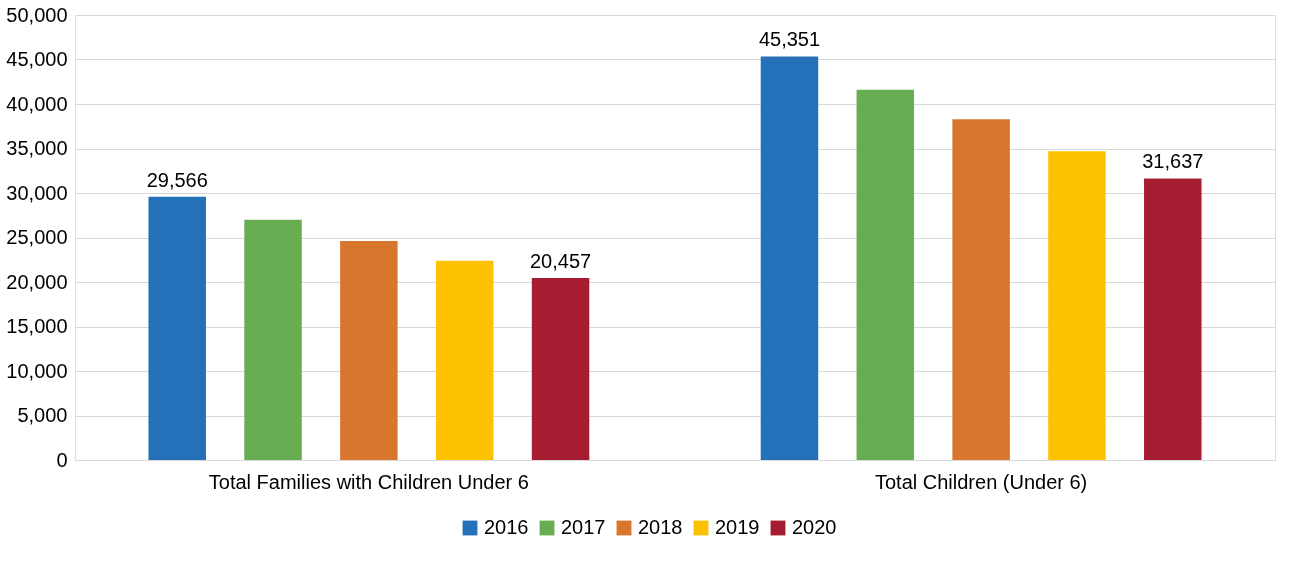  Describe the element at coordinates (981, 481) in the screenshot. I see `x-tick-label: Total Children (Under 6)` at that location.